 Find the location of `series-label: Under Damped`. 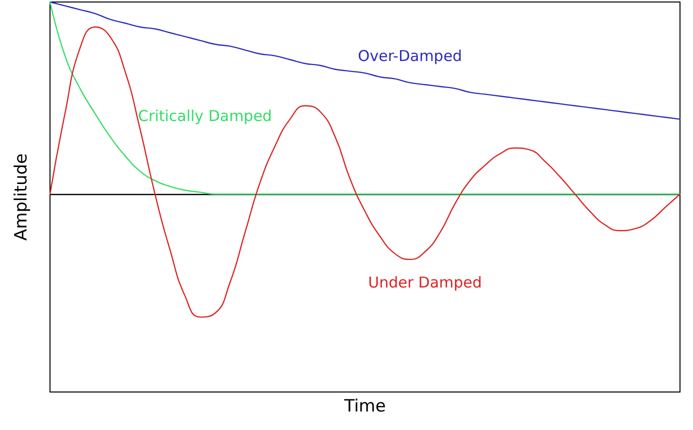

series-label: Under Damped is located at coordinates (425, 282).